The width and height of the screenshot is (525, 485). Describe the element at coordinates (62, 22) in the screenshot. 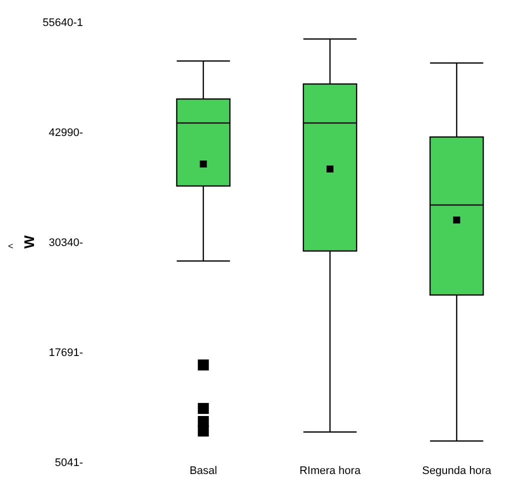

I see `y-tick-label: 55640-1` at that location.